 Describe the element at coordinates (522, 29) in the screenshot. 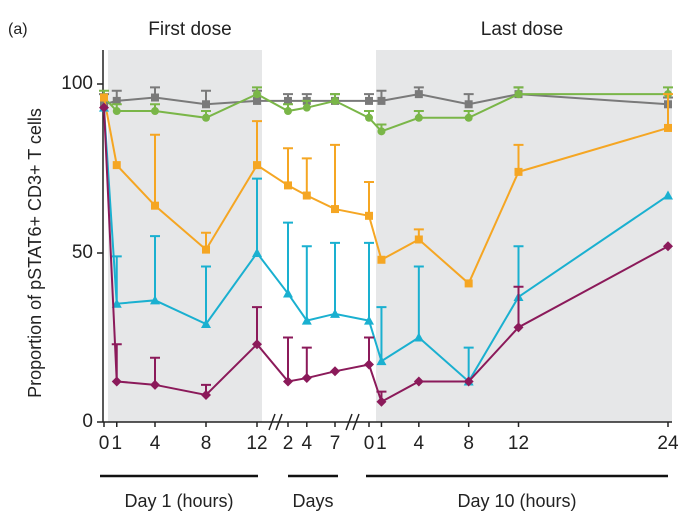

I see `annotation: Last dose` at that location.